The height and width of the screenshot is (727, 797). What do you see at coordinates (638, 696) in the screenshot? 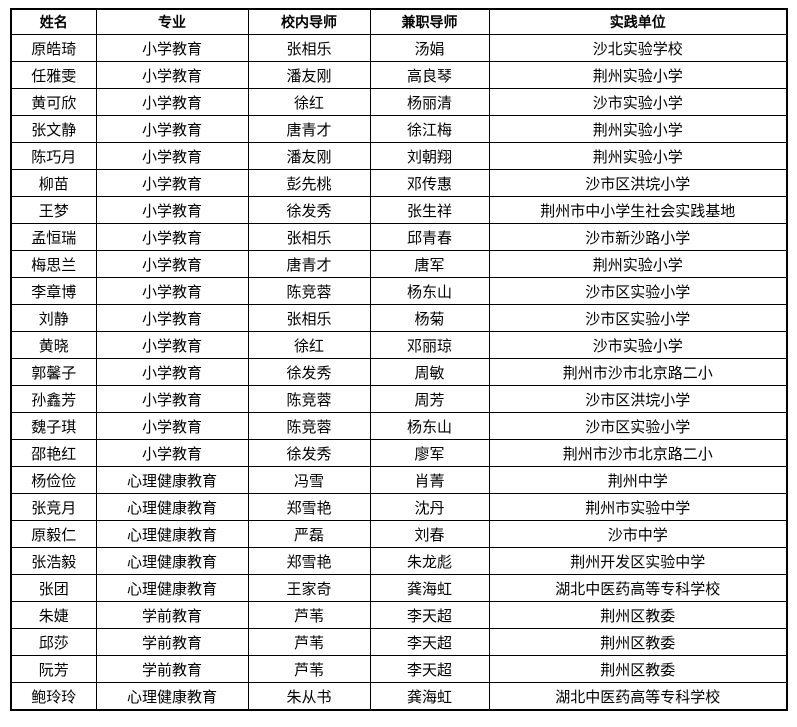
I see `cell-practice-unit: 湖北中医药高等专科学校` at bounding box center [638, 696].